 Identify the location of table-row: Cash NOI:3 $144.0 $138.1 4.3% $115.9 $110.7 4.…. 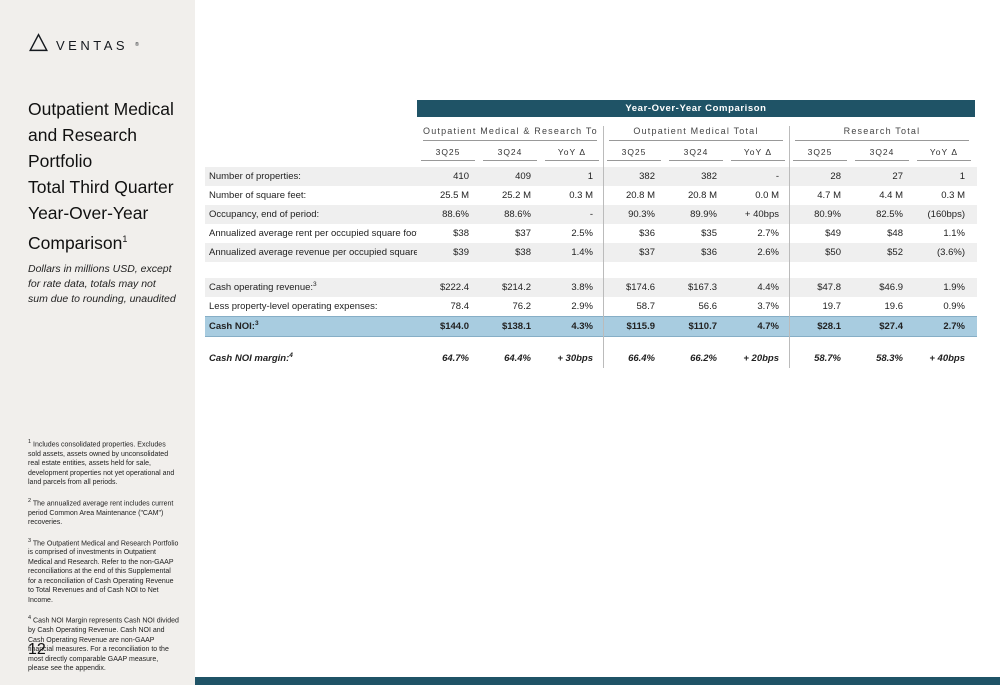
(591, 326).